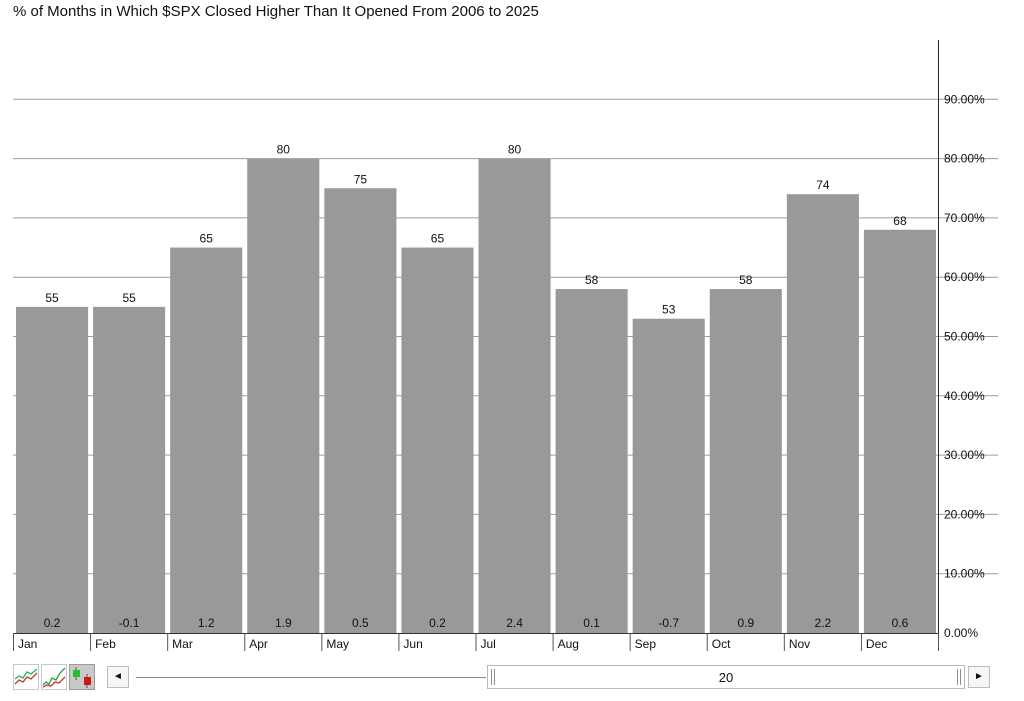  What do you see at coordinates (900, 623) in the screenshot?
I see `bar-bottom-label: 0.6` at bounding box center [900, 623].